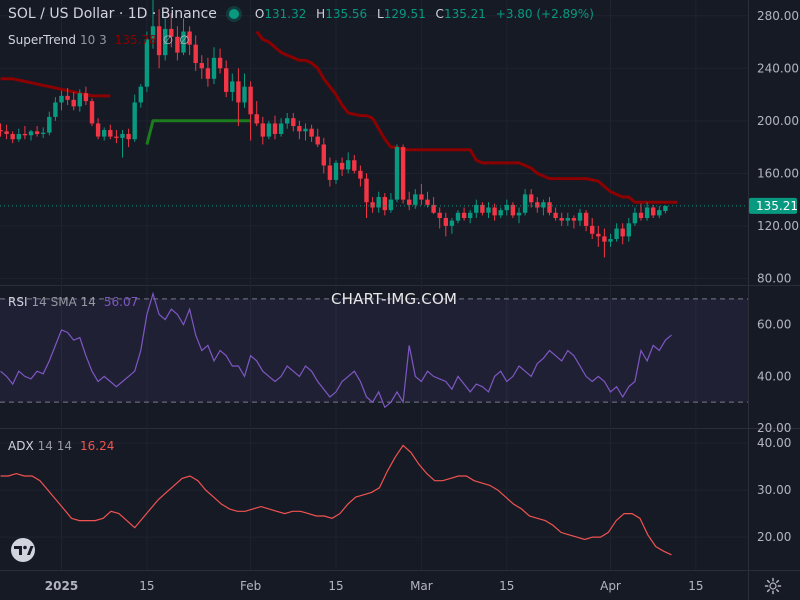 The image size is (800, 600). What do you see at coordinates (610, 586) in the screenshot?
I see `time-axis-label: Apr` at bounding box center [610, 586].